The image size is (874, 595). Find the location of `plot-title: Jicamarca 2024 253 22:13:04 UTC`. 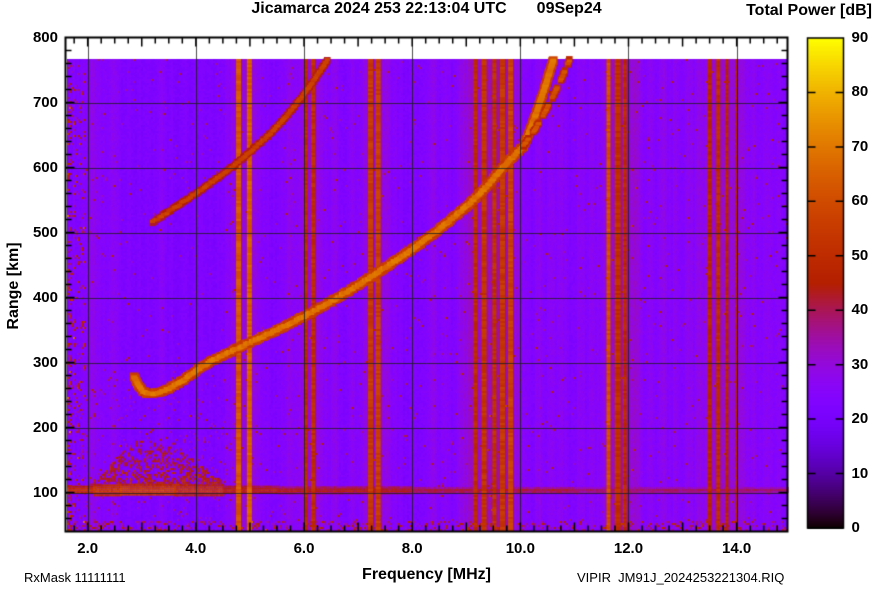

plot-title: Jicamarca 2024 253 22:13:04 UTC is located at coordinates (379, 8).